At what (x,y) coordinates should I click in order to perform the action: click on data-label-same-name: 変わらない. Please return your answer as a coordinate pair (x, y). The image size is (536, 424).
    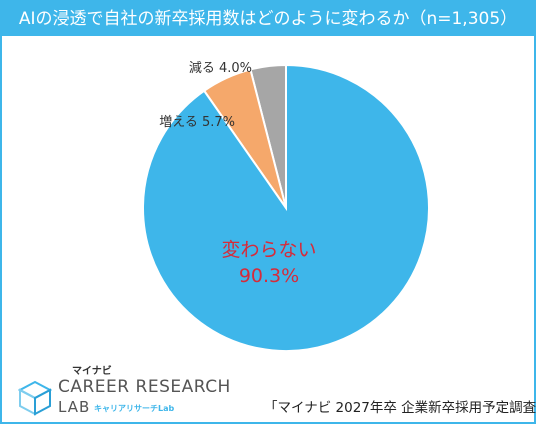
    Looking at the image, I should click on (268, 250).